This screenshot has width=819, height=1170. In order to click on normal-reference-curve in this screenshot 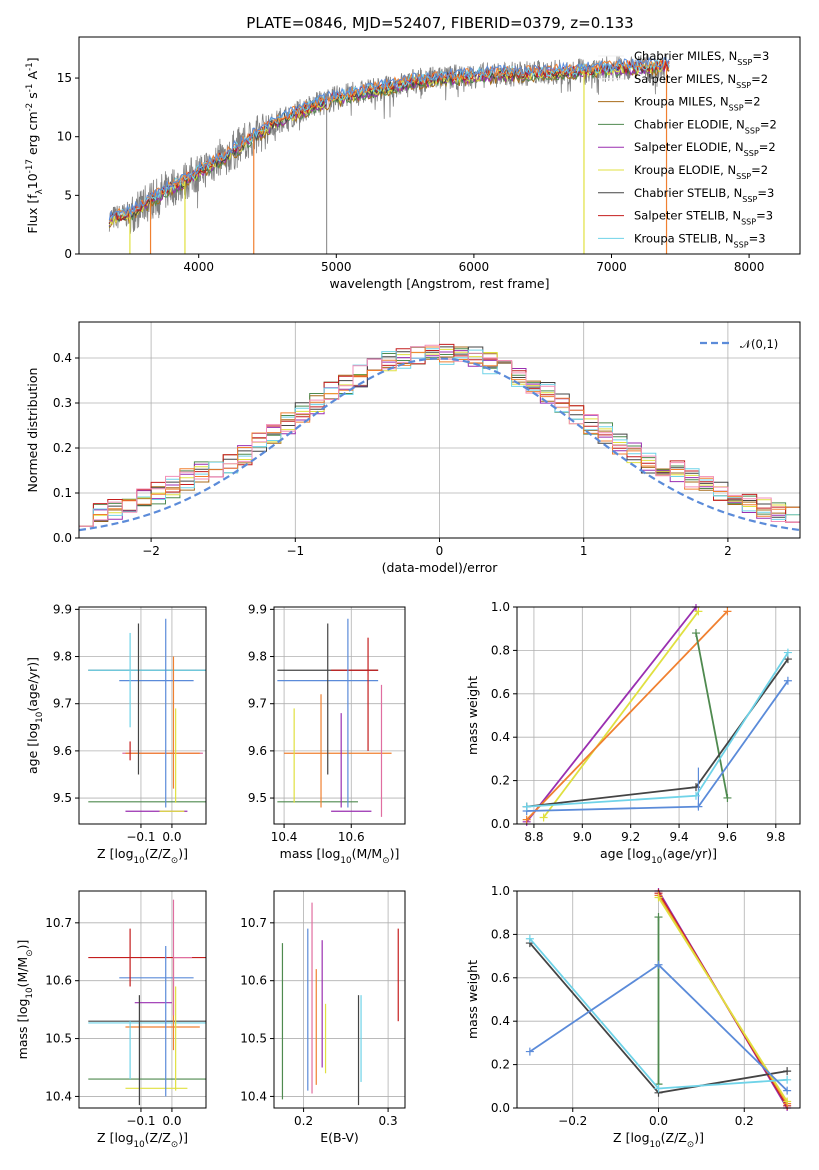, I will do `click(439, 444)`.